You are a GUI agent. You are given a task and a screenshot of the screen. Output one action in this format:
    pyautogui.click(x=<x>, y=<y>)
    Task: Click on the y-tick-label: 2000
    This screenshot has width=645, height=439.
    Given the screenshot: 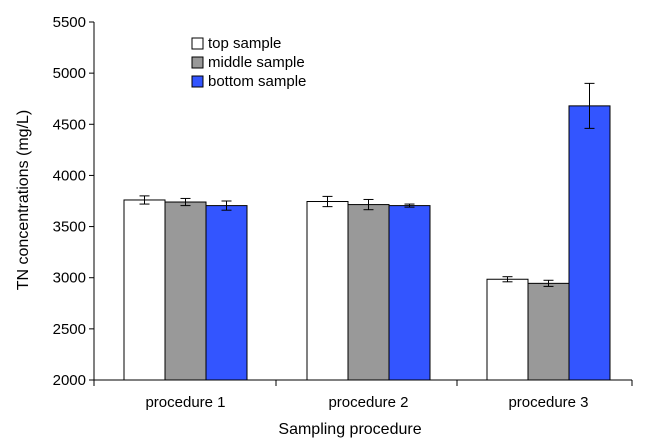 What is the action you would take?
    pyautogui.click(x=69, y=380)
    